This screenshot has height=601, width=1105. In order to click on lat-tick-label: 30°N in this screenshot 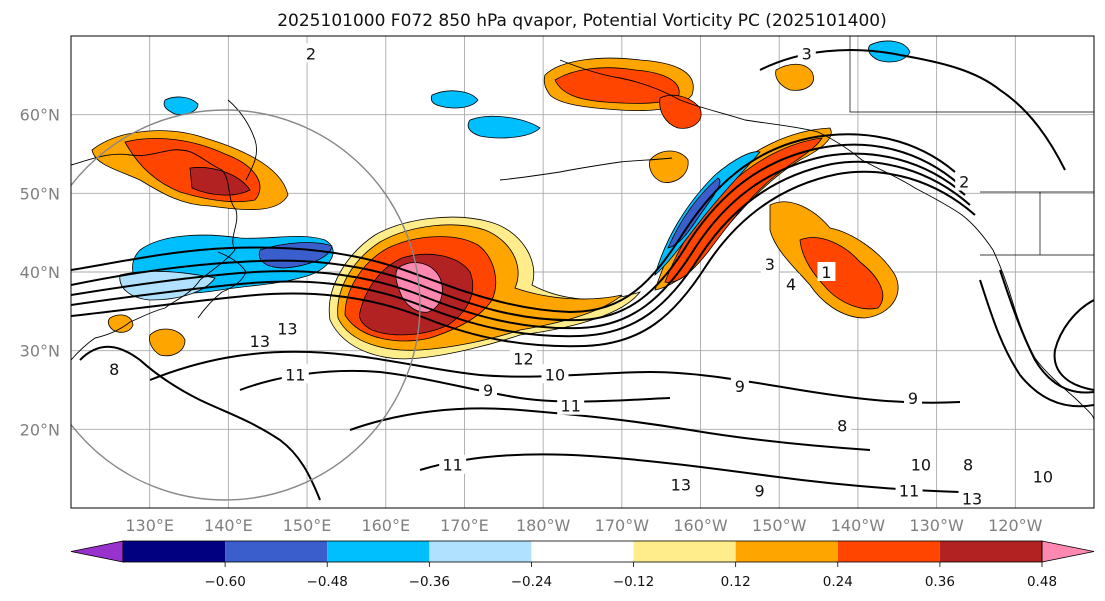, I will do `click(40, 351)`.